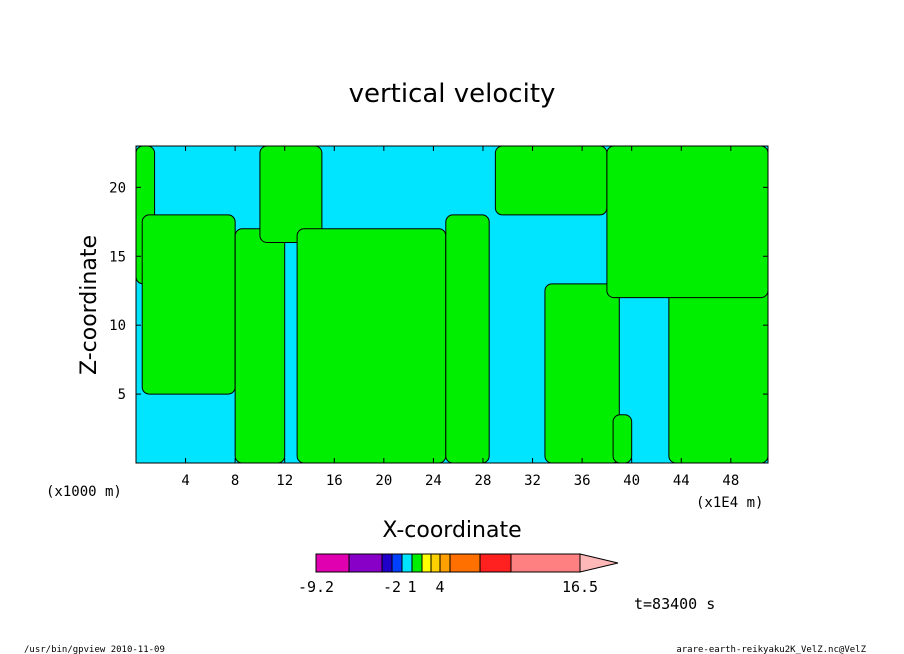  I want to click on x-tick-label: 40, so click(631, 481).